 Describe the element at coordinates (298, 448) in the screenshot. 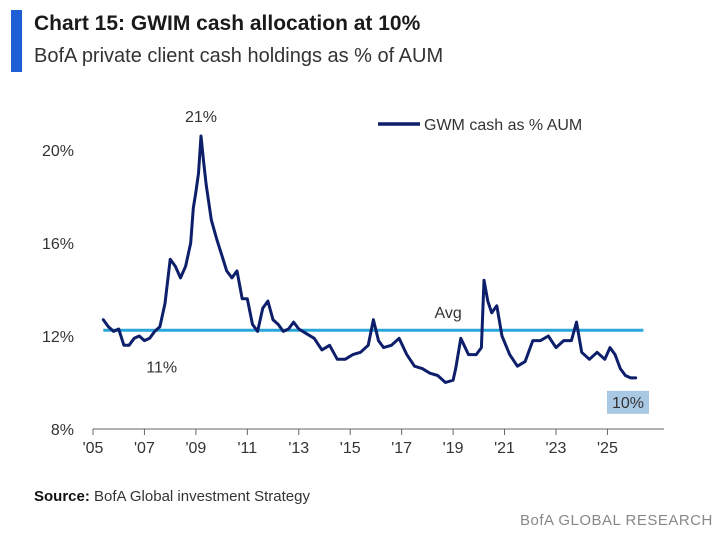

I see `x-tick-label: '13` at that location.